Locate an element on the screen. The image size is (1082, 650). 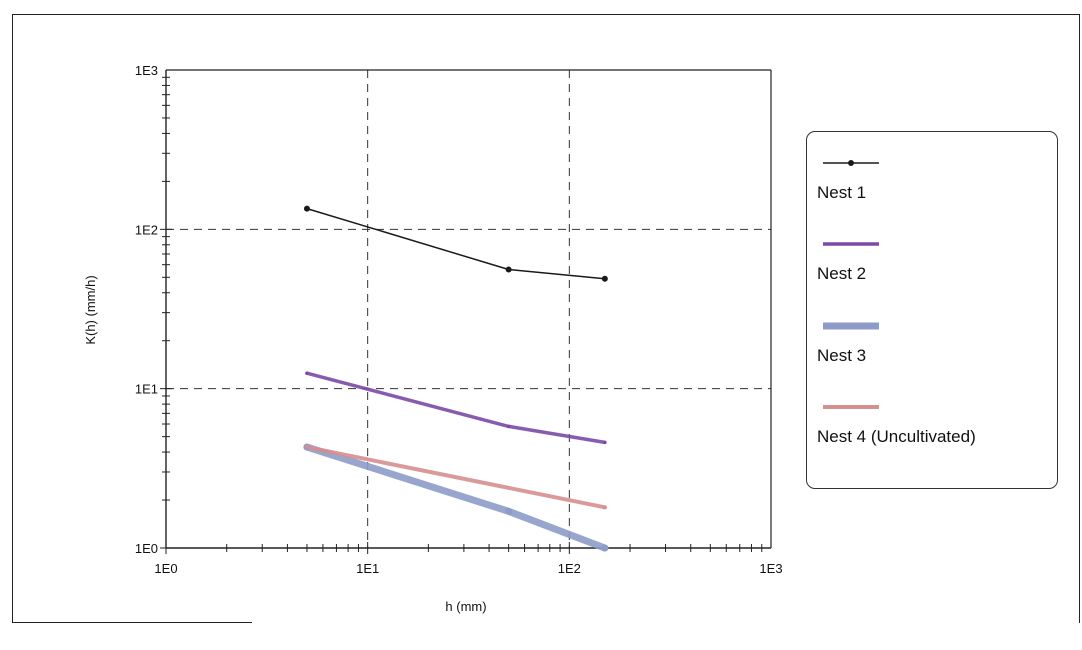
x-axis-title: h (mm) is located at coordinates (465, 606).